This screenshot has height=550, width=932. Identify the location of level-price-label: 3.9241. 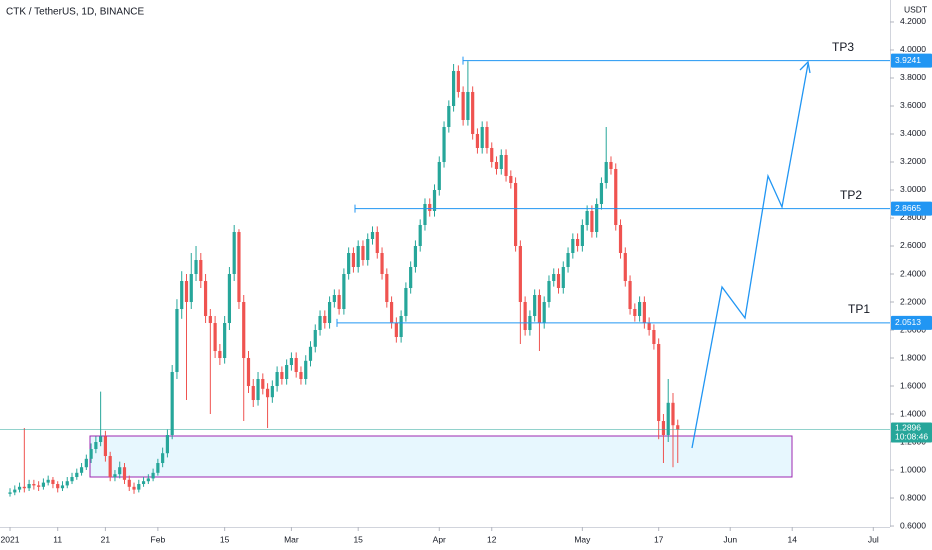
(908, 60).